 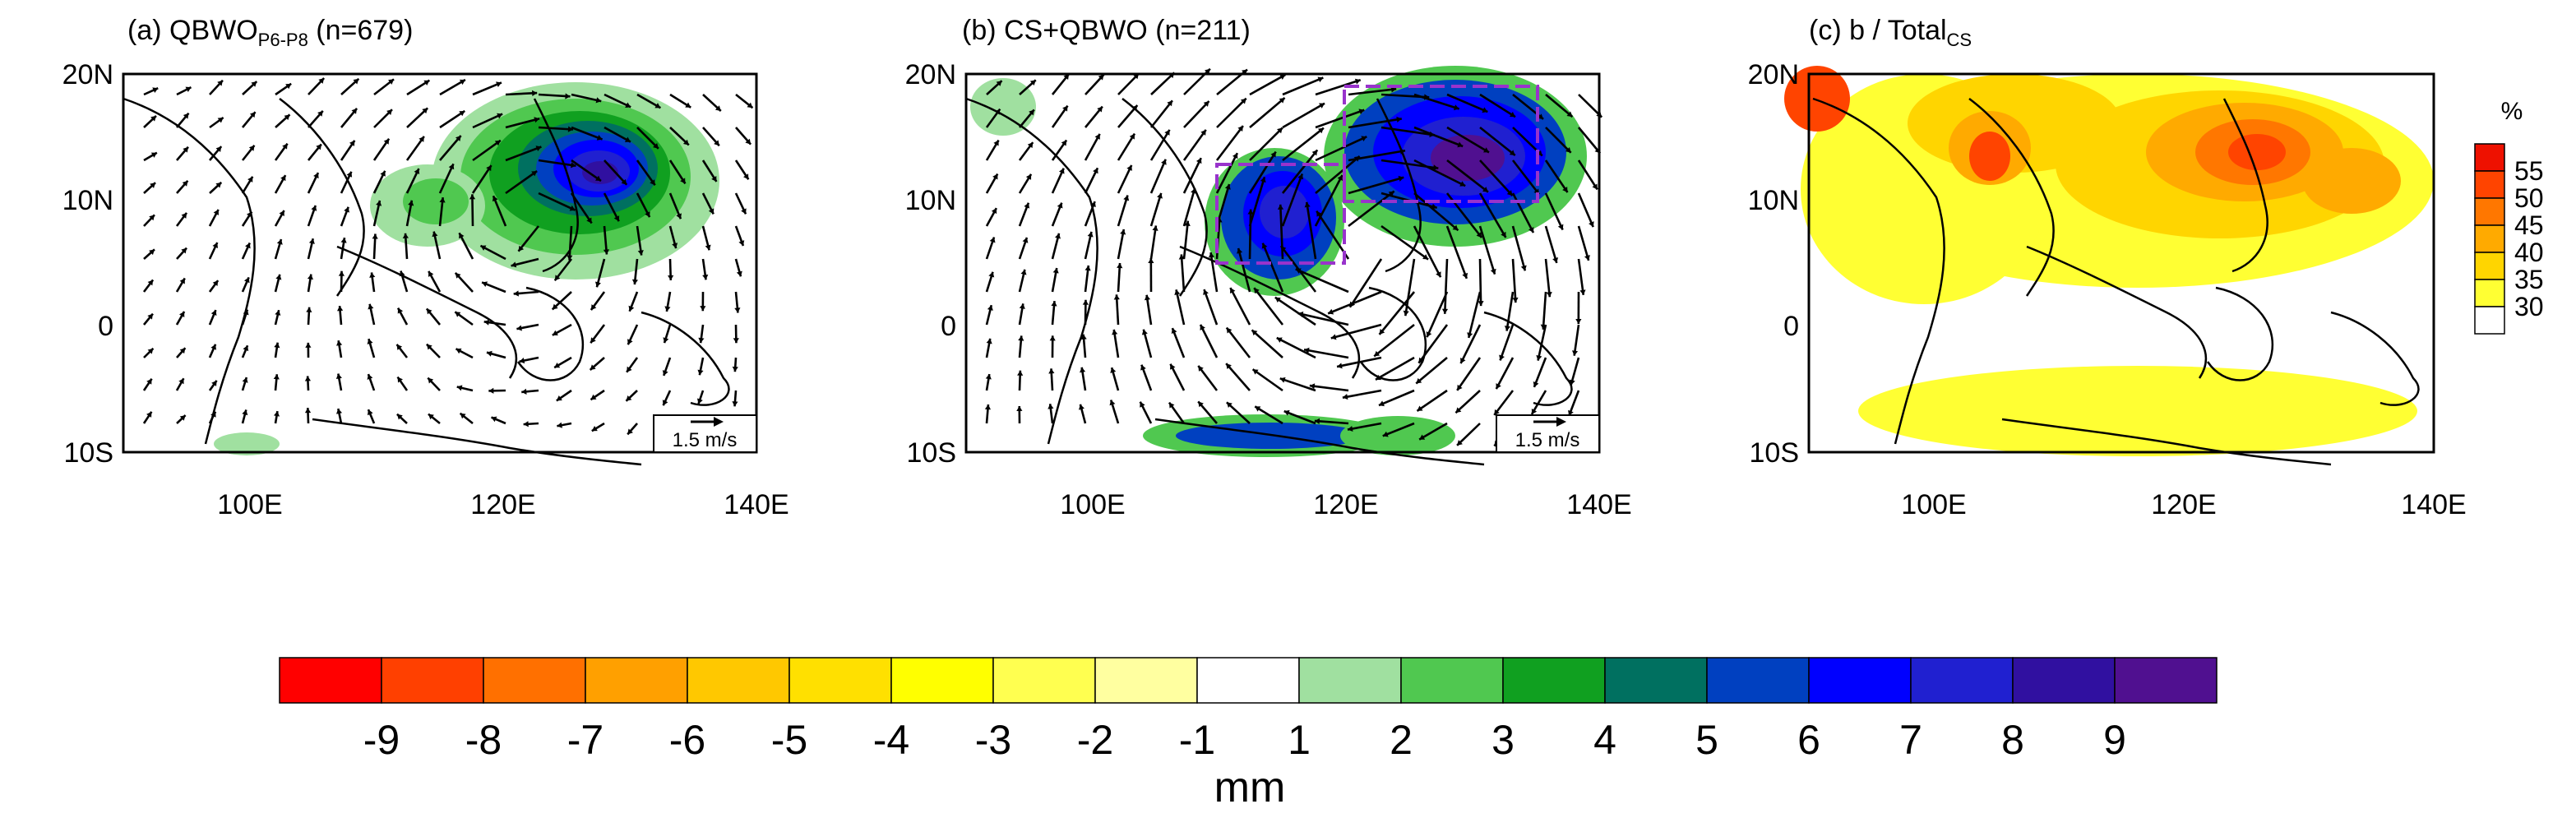 What do you see at coordinates (1377, 175) in the screenshot?
I see `panel-b-region-boxes` at bounding box center [1377, 175].